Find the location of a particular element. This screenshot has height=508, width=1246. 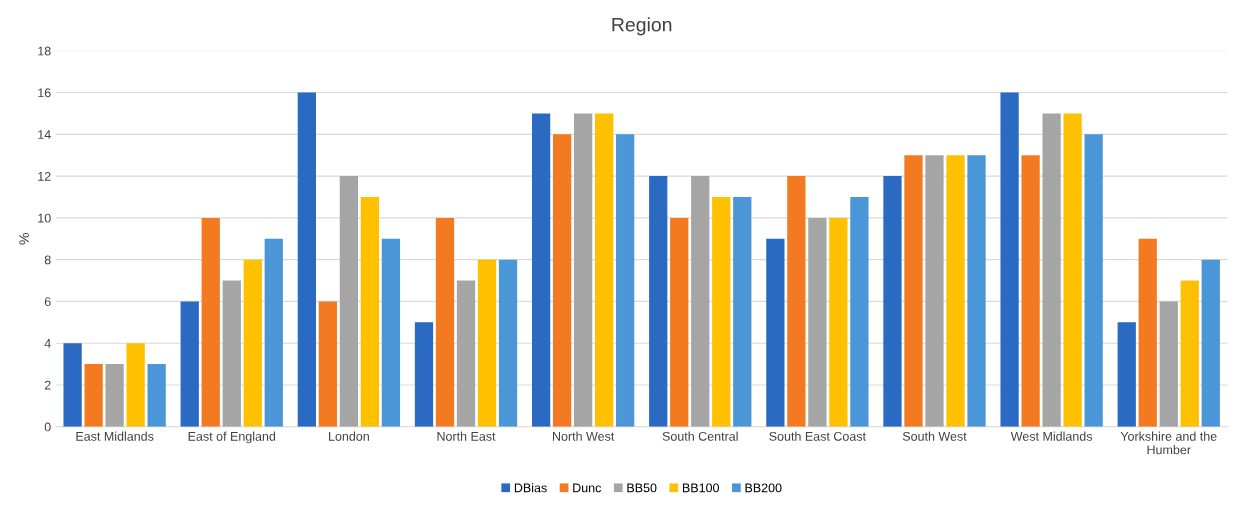

y-tick-label: 8 is located at coordinates (47, 260).